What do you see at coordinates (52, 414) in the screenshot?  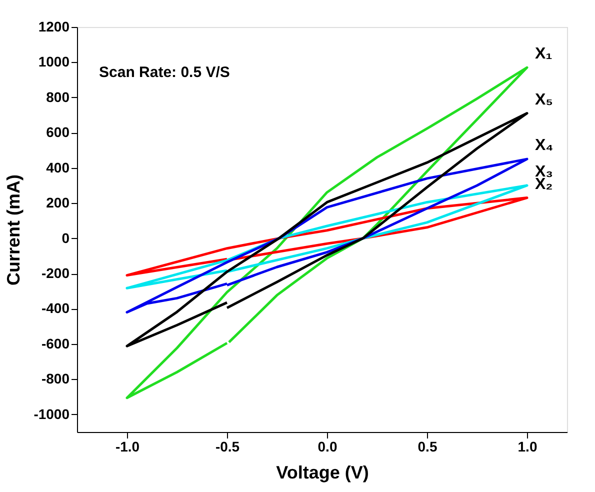 I see `y-tick-label: -1000` at bounding box center [52, 414].